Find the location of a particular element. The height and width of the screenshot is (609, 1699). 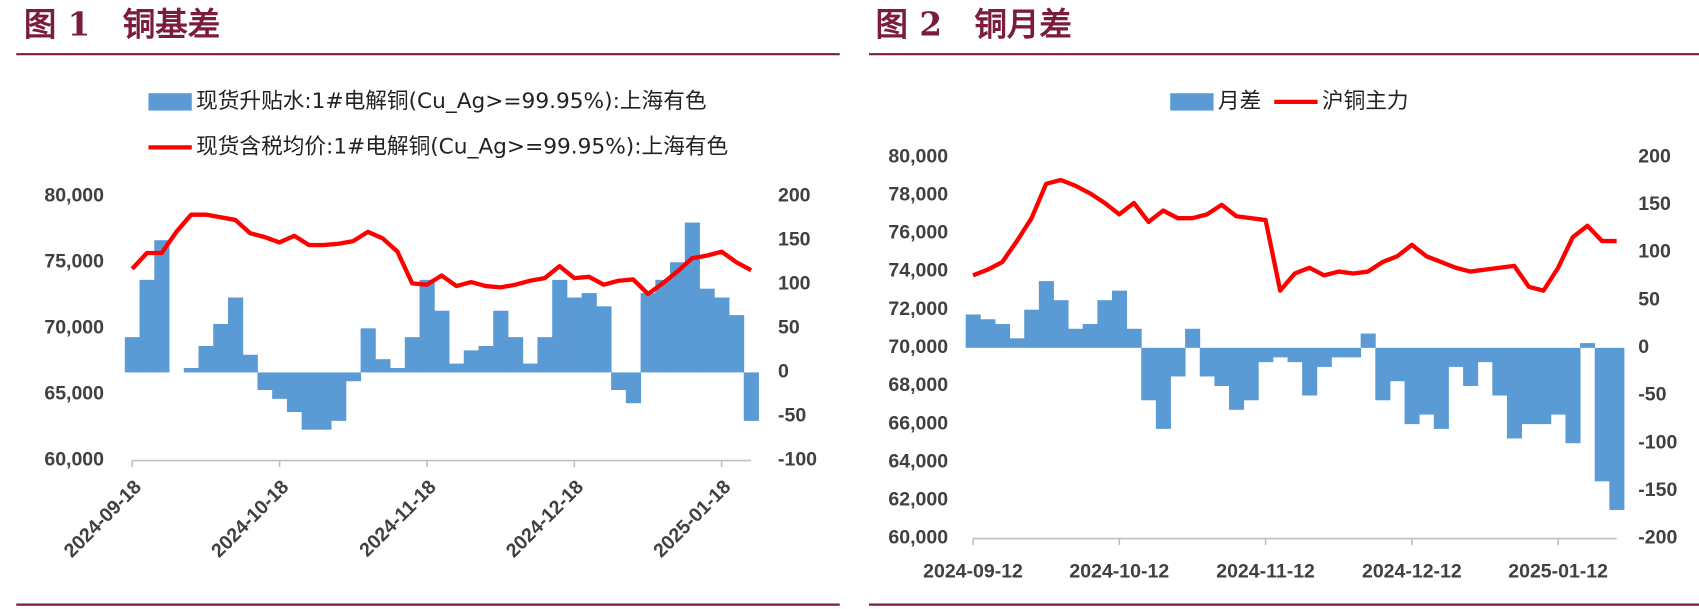

y2-tick-label: -200 is located at coordinates (1657, 538).